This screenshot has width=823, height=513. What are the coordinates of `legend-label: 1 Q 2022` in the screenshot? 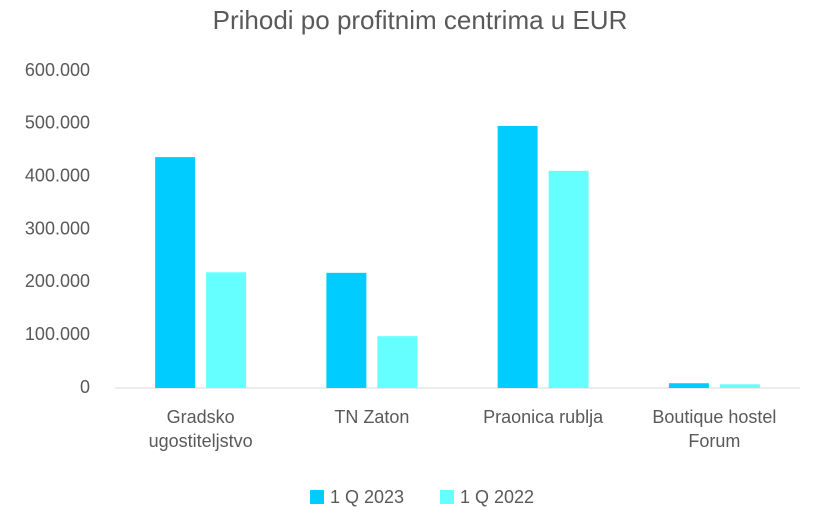 It's located at (497, 497).